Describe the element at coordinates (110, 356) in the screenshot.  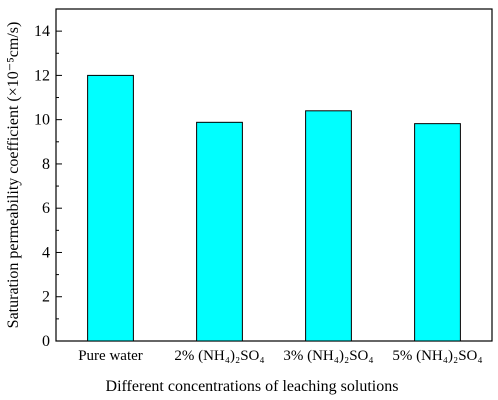
I see `x-tick-label: Pure water` at that location.